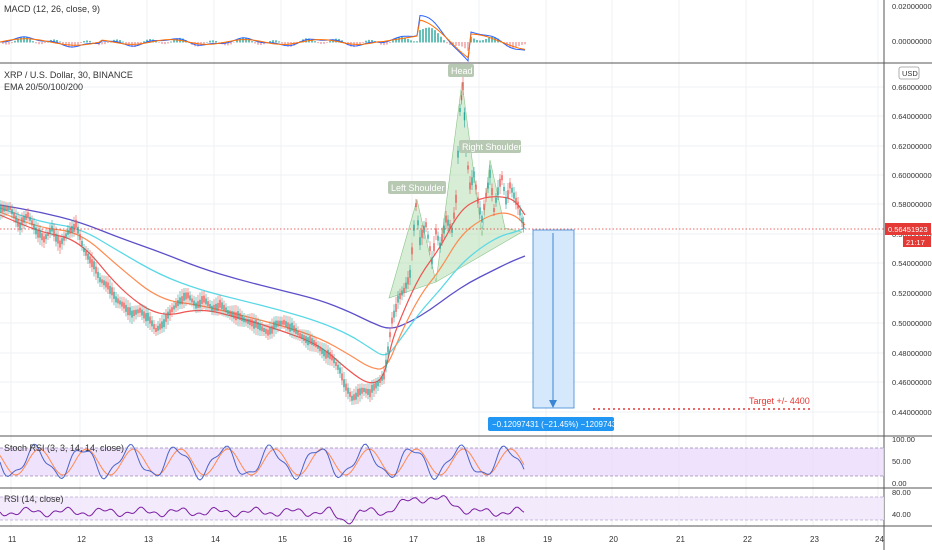 This screenshot has height=550, width=932. I want to click on head-label-bg, so click(461, 70).